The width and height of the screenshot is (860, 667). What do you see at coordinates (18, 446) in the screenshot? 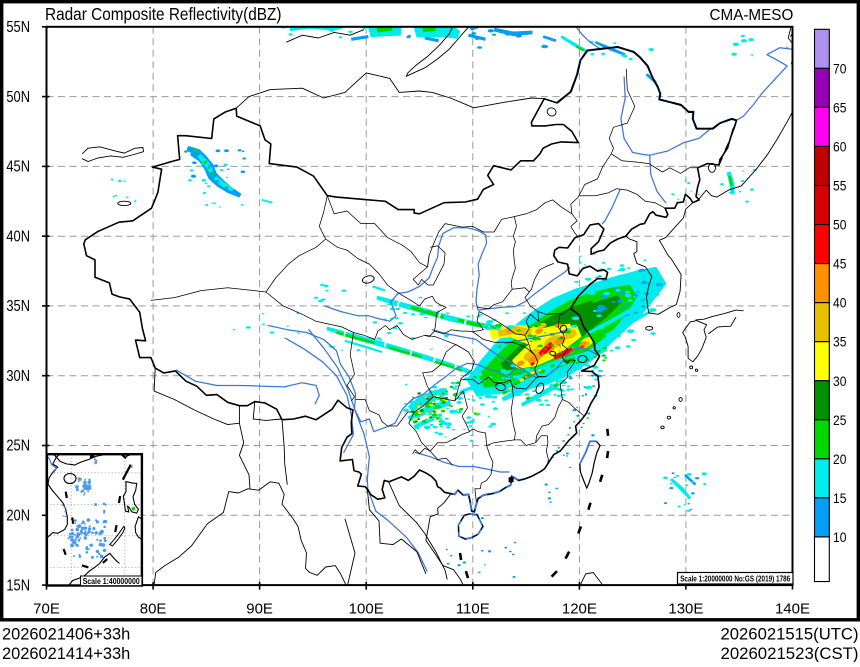
I see `svg-text: 25N` at bounding box center [18, 446].